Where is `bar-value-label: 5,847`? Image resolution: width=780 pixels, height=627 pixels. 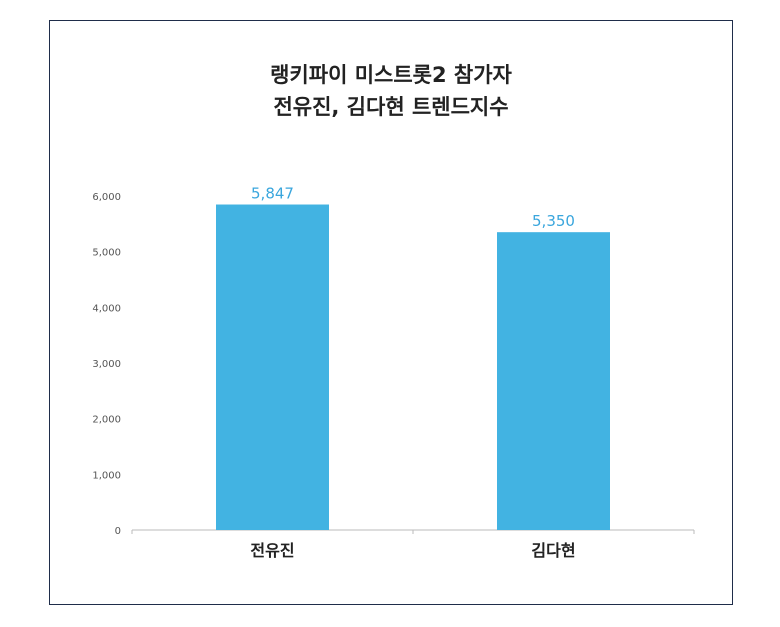
bar-value-label: 5,847 is located at coordinates (272, 194).